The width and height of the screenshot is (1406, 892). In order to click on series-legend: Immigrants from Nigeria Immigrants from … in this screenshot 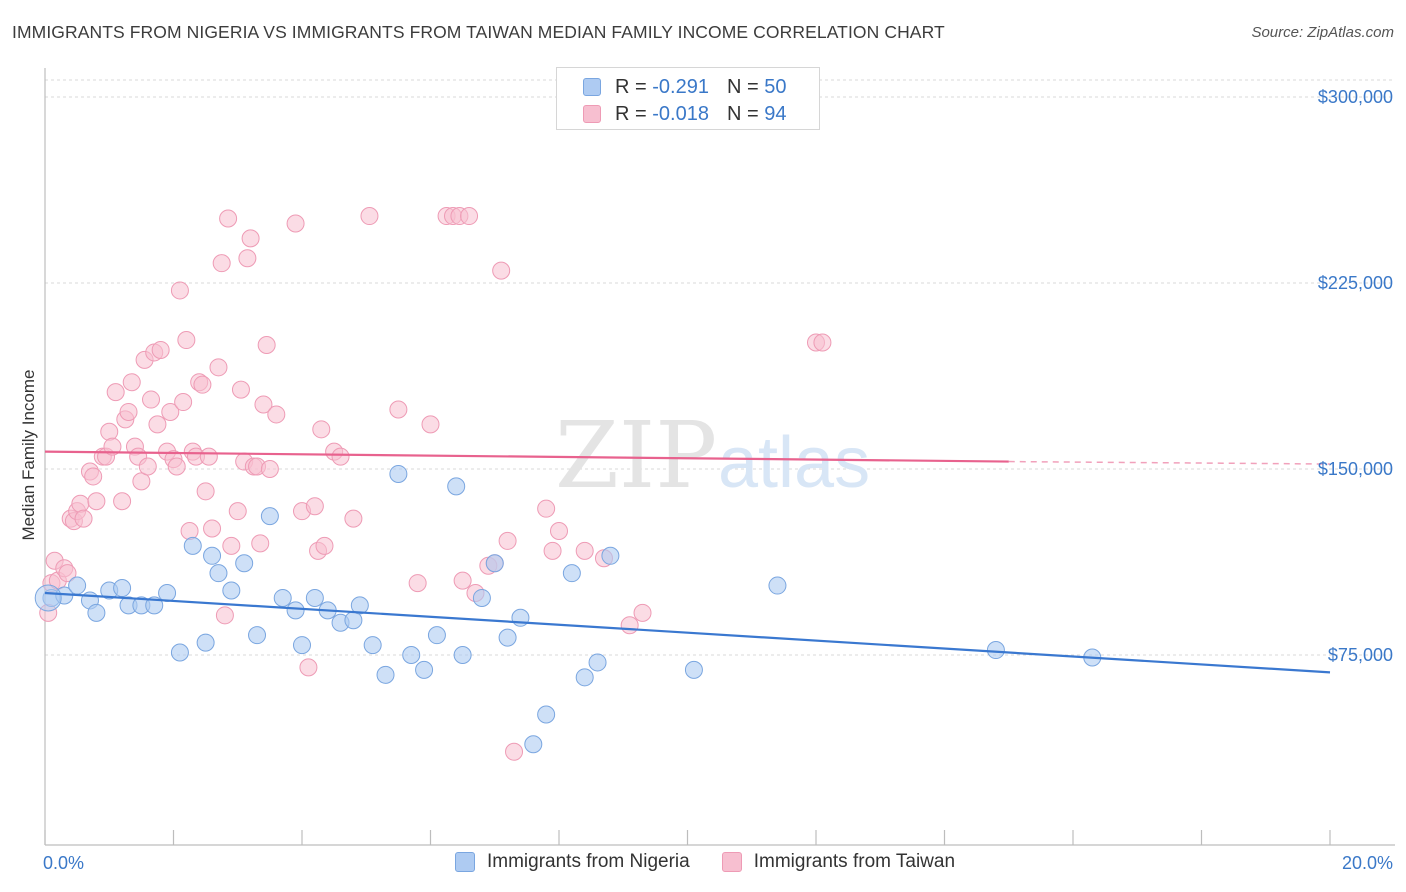, I will do `click(721, 862)`.